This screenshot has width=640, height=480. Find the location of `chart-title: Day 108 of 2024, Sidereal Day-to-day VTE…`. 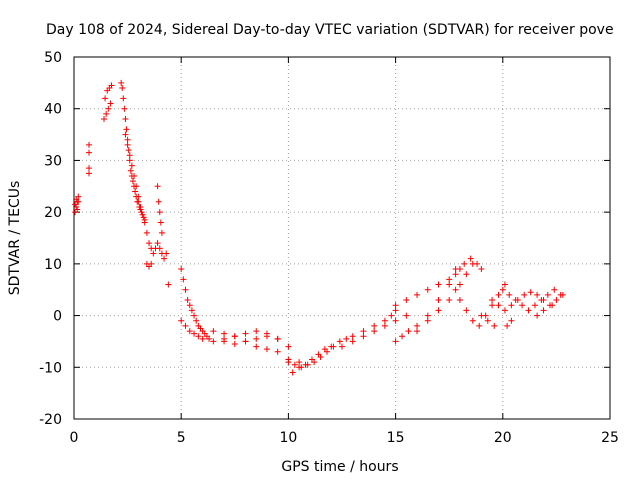

chart-title: Day 108 of 2024, Sidereal Day-to-day VTE… is located at coordinates (330, 30).